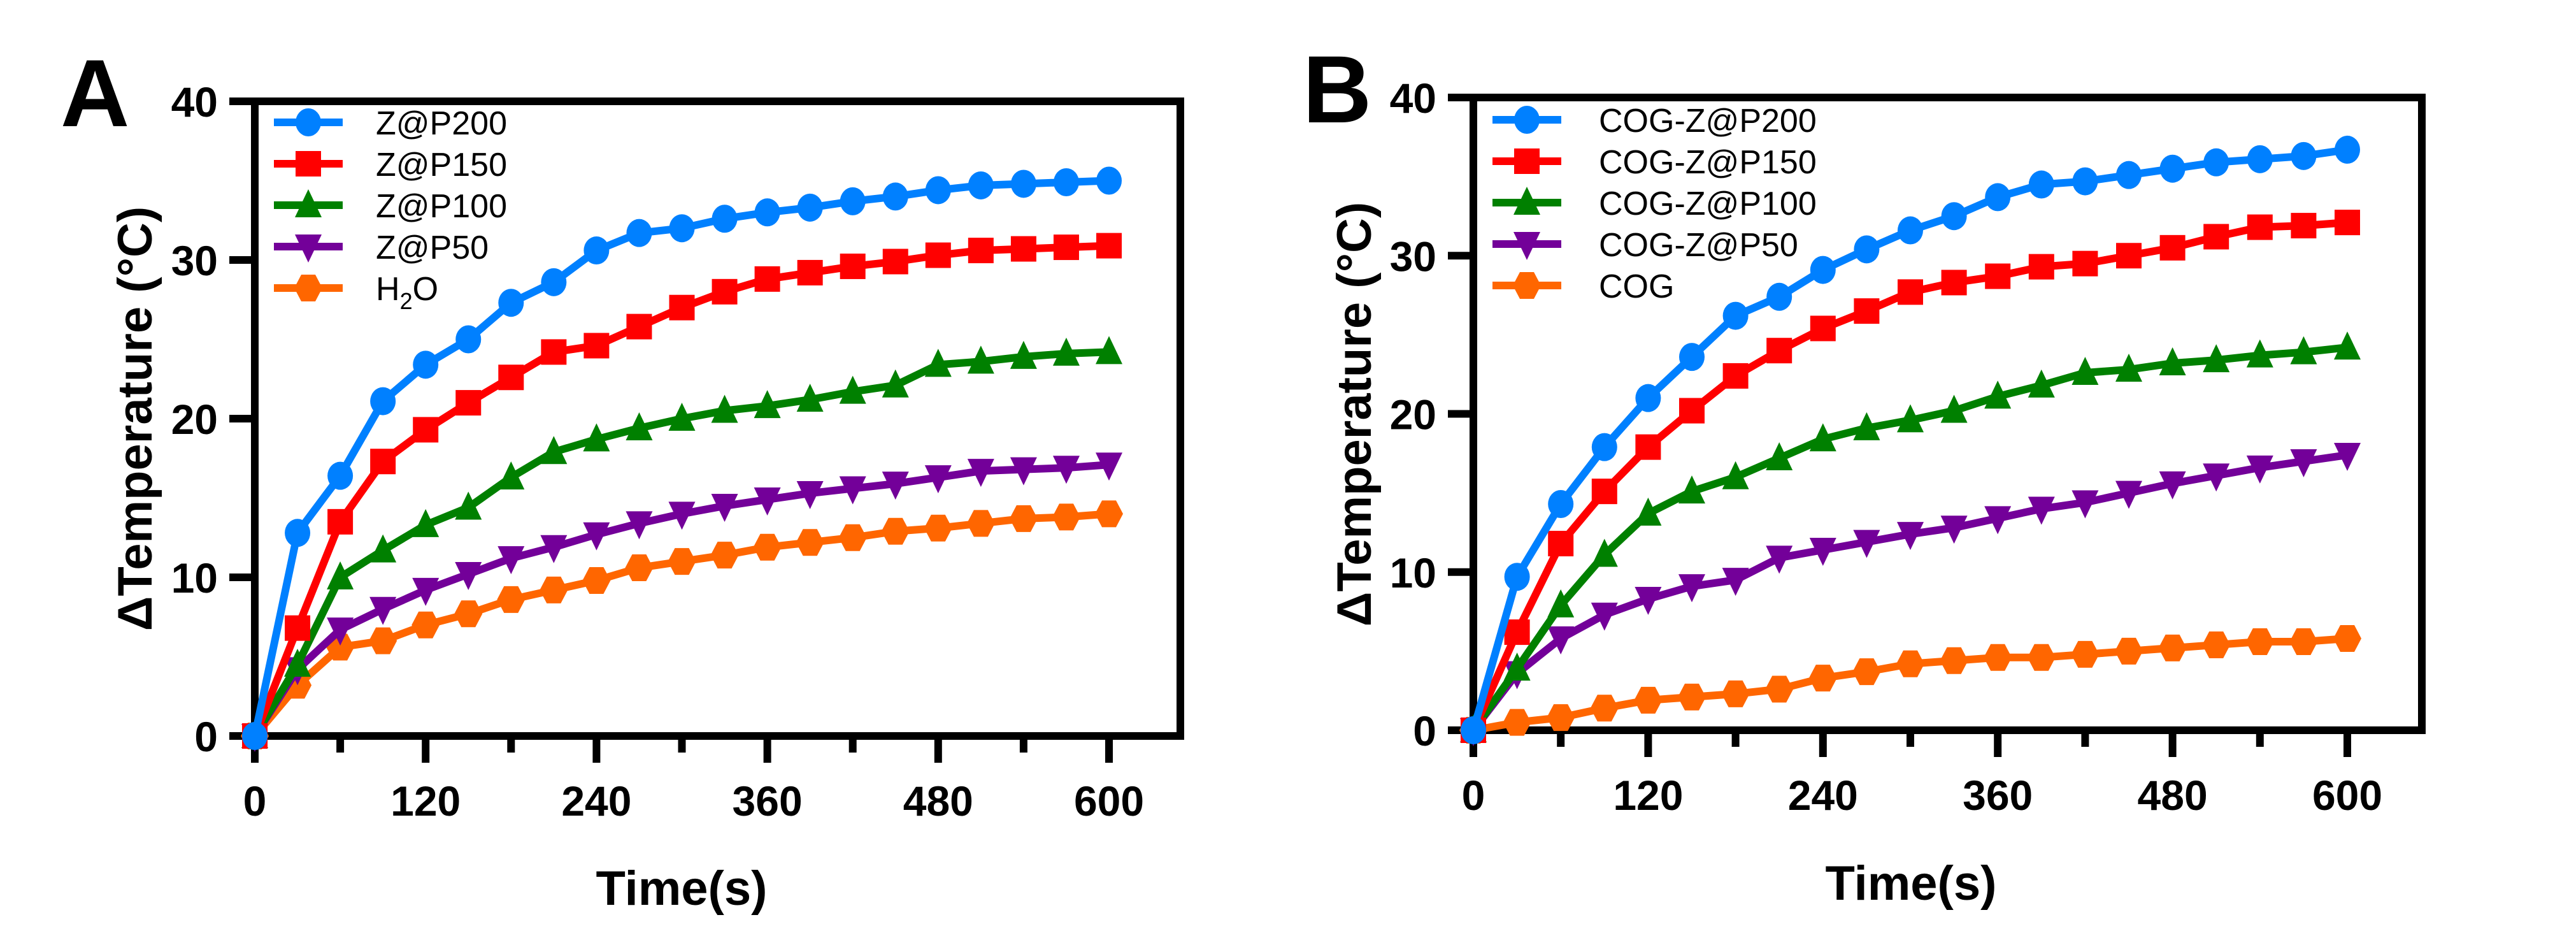 The height and width of the screenshot is (952, 2576). What do you see at coordinates (1355, 414) in the screenshot?
I see `y-axis-title-b: ΔTemperature (°C)` at bounding box center [1355, 414].